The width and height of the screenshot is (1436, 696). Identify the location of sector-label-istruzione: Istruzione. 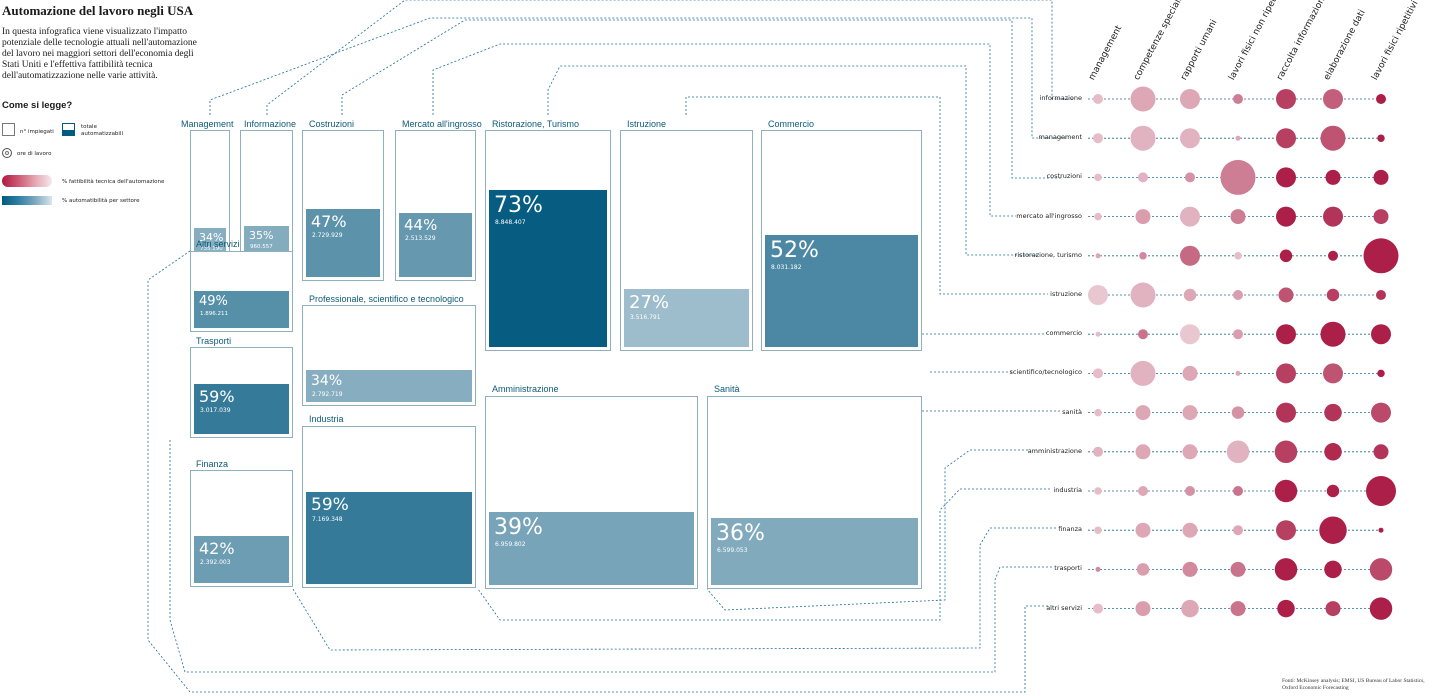
(647, 124).